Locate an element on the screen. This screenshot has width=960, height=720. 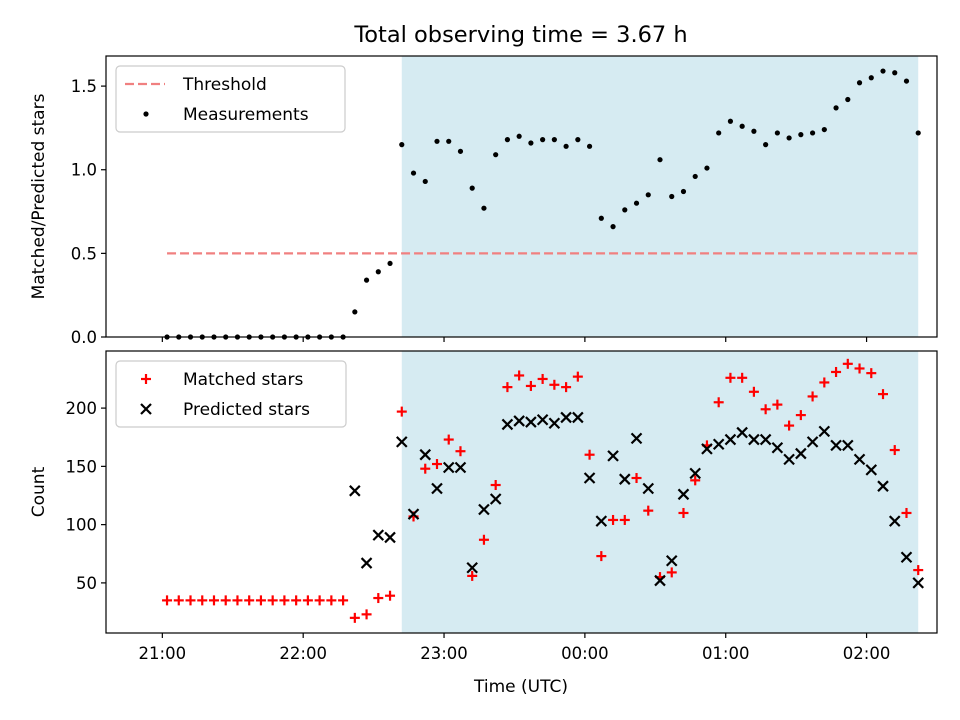
x-axis-label: Time (UTC) is located at coordinates (520, 687).